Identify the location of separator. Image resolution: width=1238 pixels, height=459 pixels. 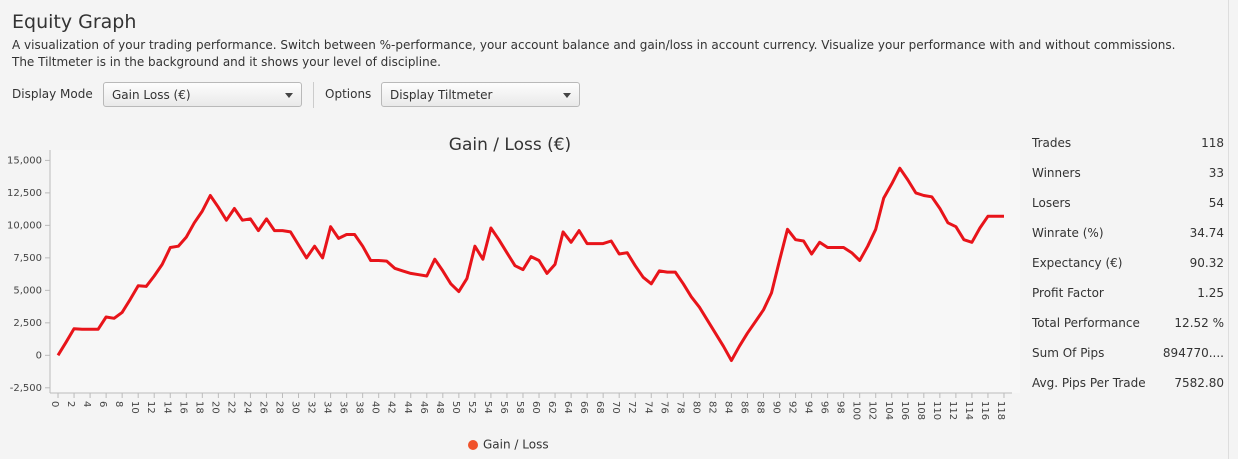
(313, 95).